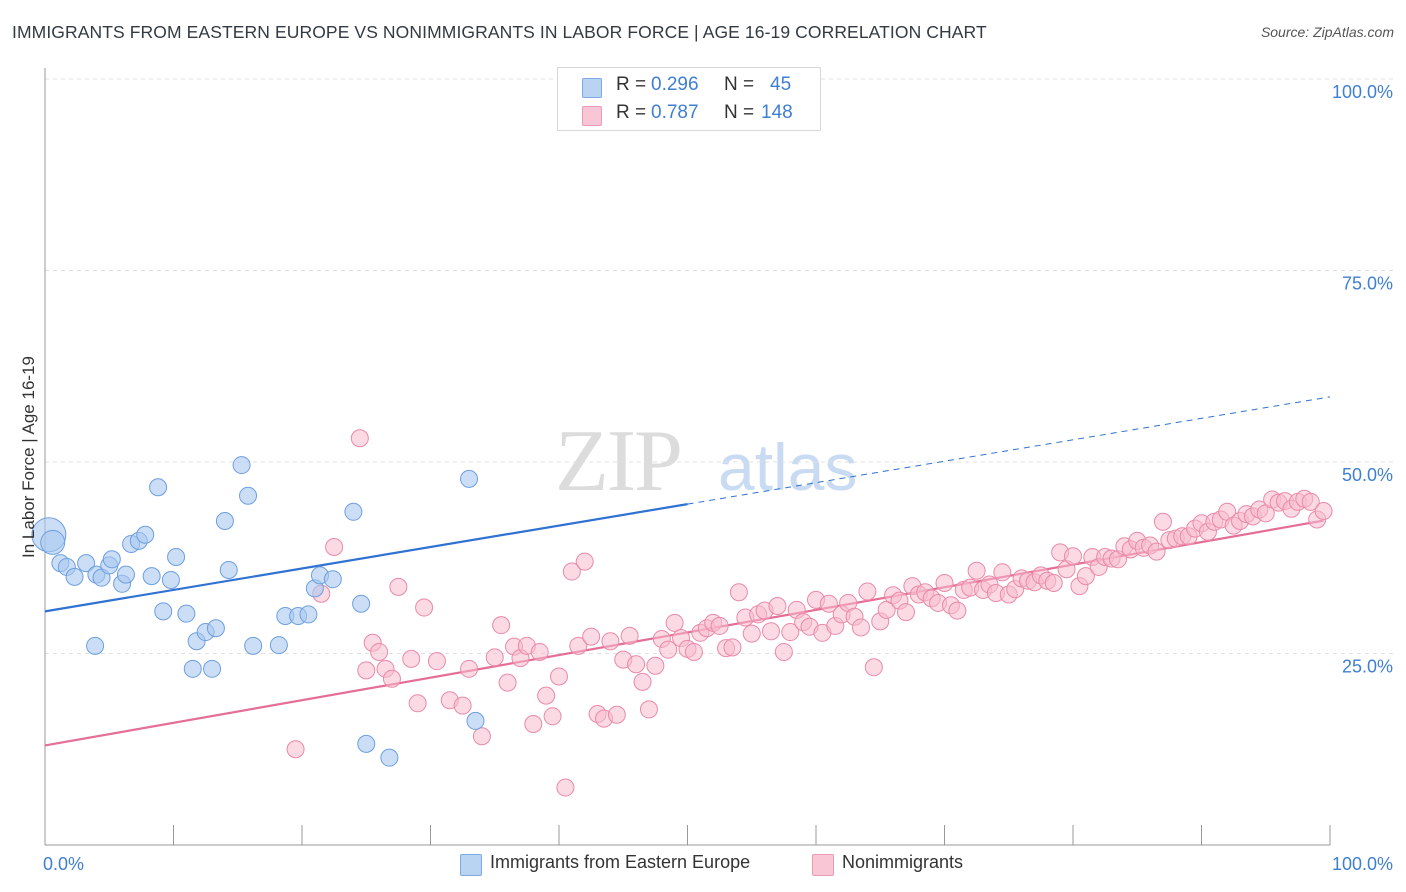 The width and height of the screenshot is (1406, 892). Describe the element at coordinates (823, 865) in the screenshot. I see `legend-swatch-pink` at that location.